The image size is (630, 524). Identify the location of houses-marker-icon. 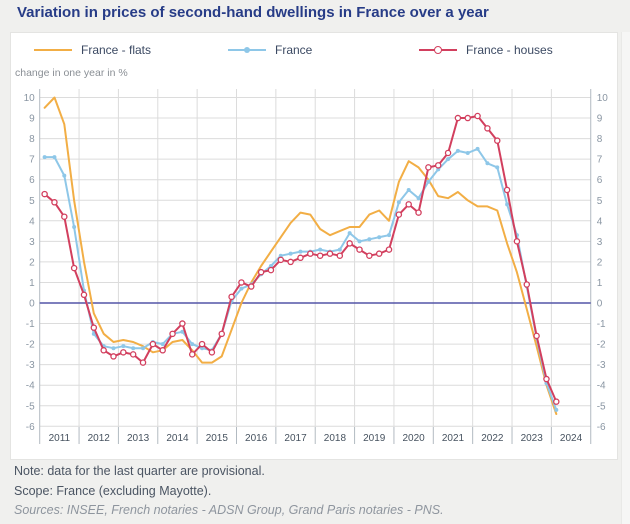
(438, 50).